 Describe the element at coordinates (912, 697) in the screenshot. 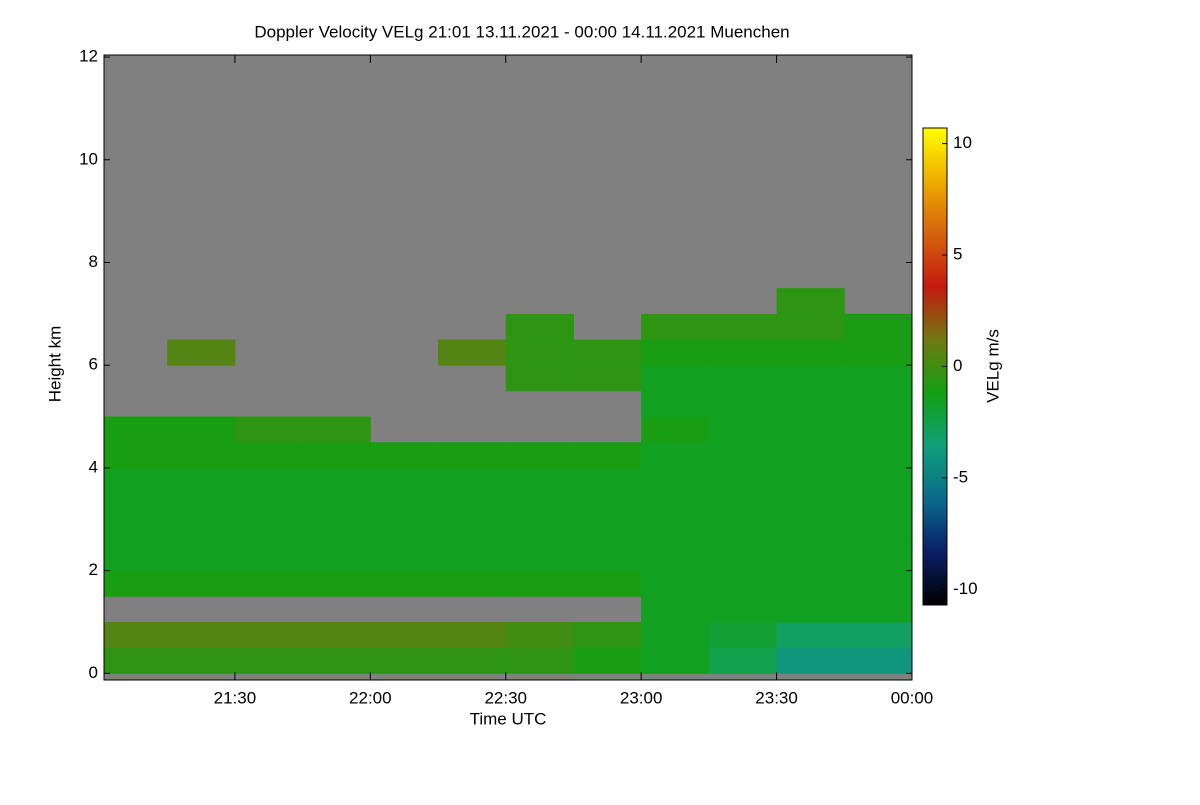

I see `x-tick-label: 00:00` at that location.